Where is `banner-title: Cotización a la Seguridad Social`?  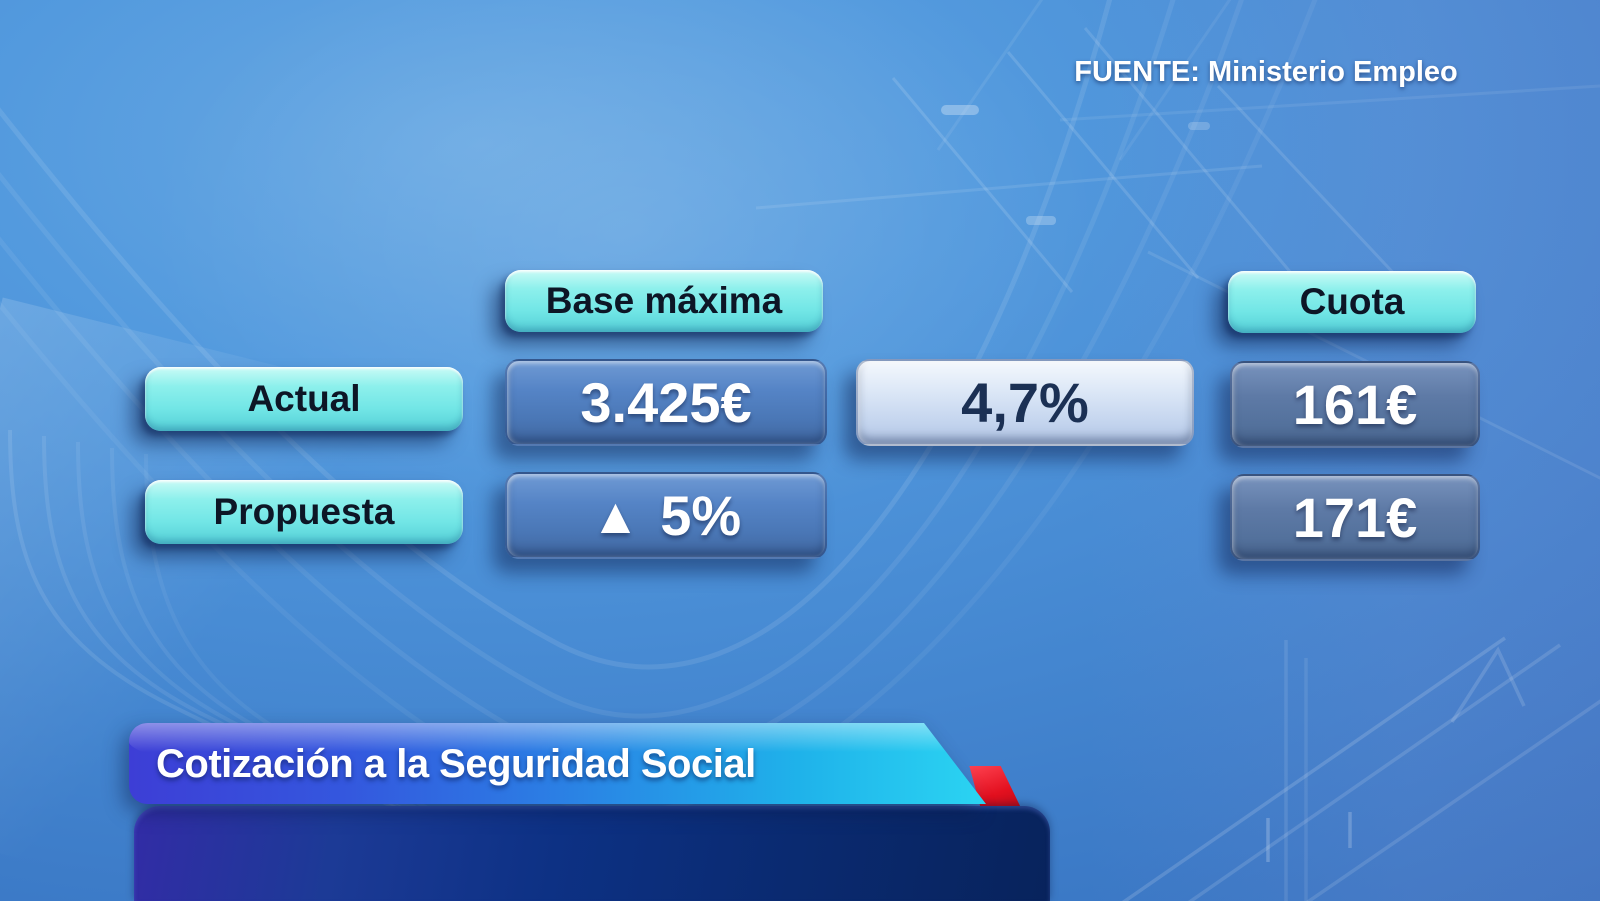 banner-title: Cotización a la Seguridad Social is located at coordinates (456, 764).